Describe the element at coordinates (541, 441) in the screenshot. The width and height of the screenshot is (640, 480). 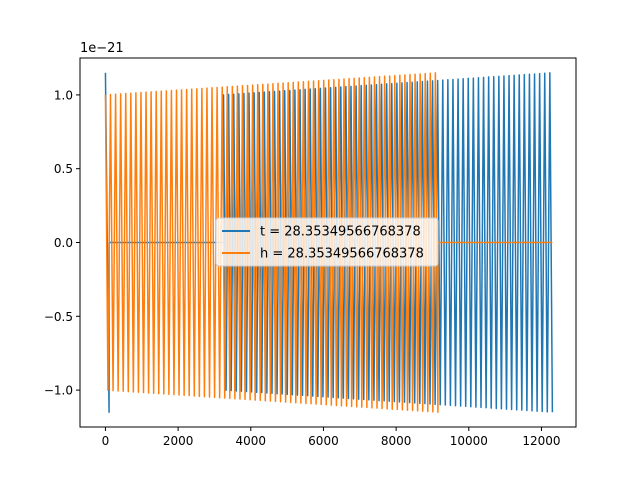
I see `x-tick-label: 12000` at that location.